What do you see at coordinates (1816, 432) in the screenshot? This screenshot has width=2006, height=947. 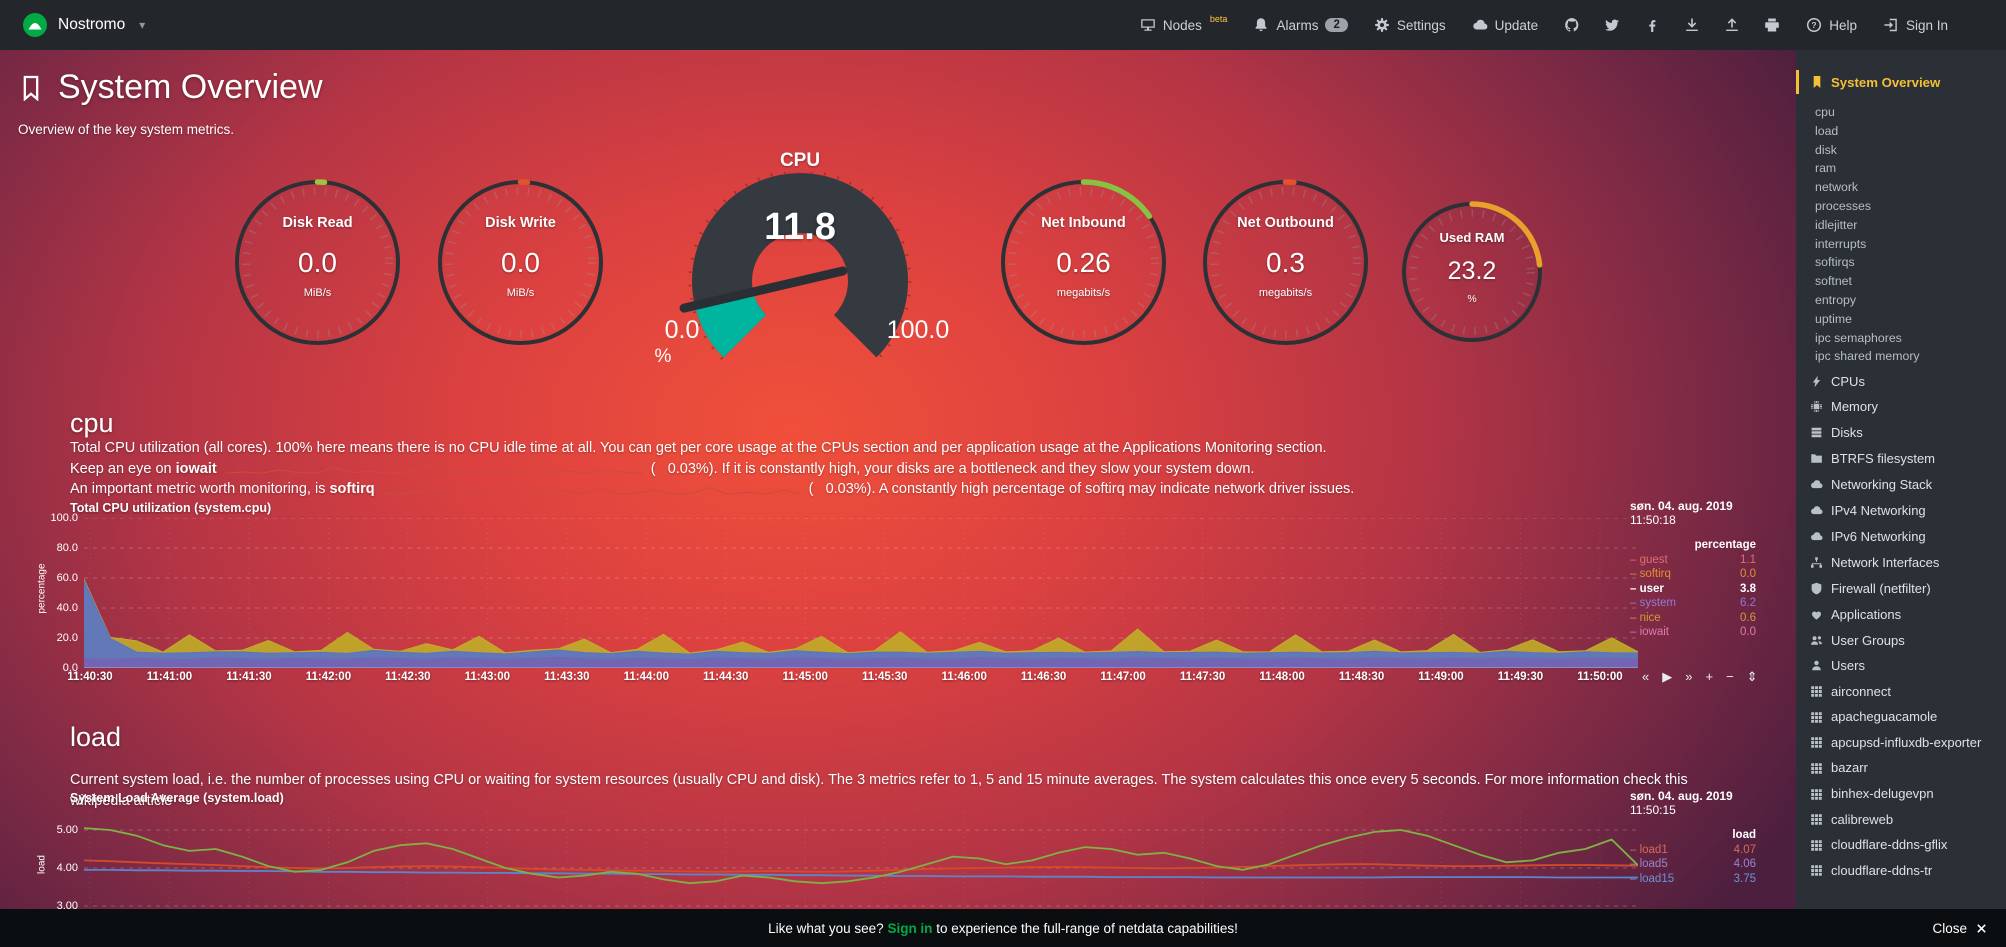 I see `disks-icon` at bounding box center [1816, 432].